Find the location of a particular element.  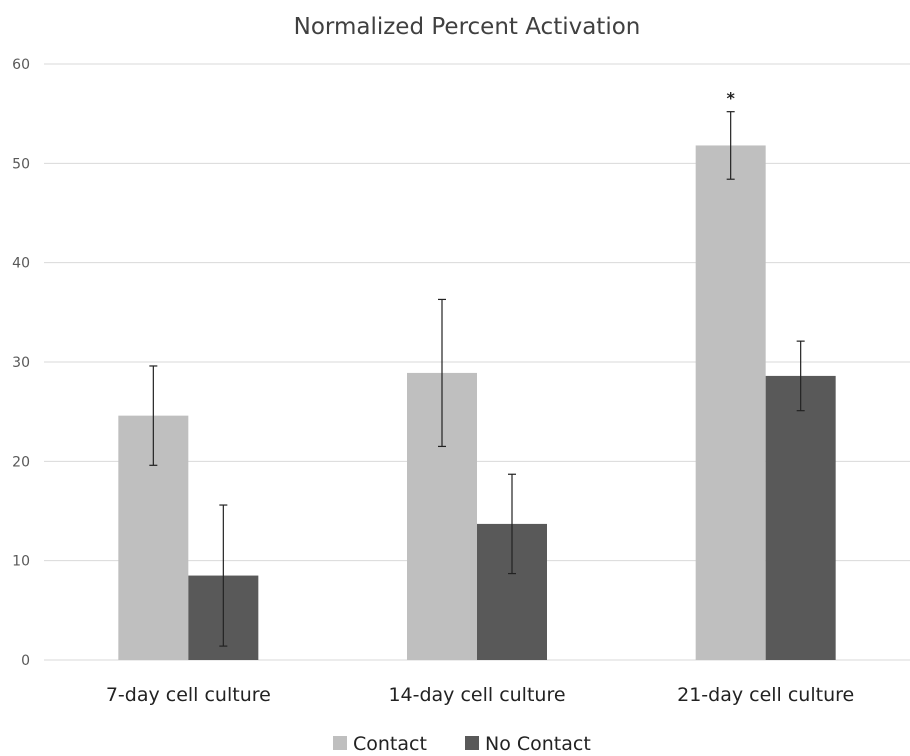

y-tick-label: 10 is located at coordinates (21, 562).